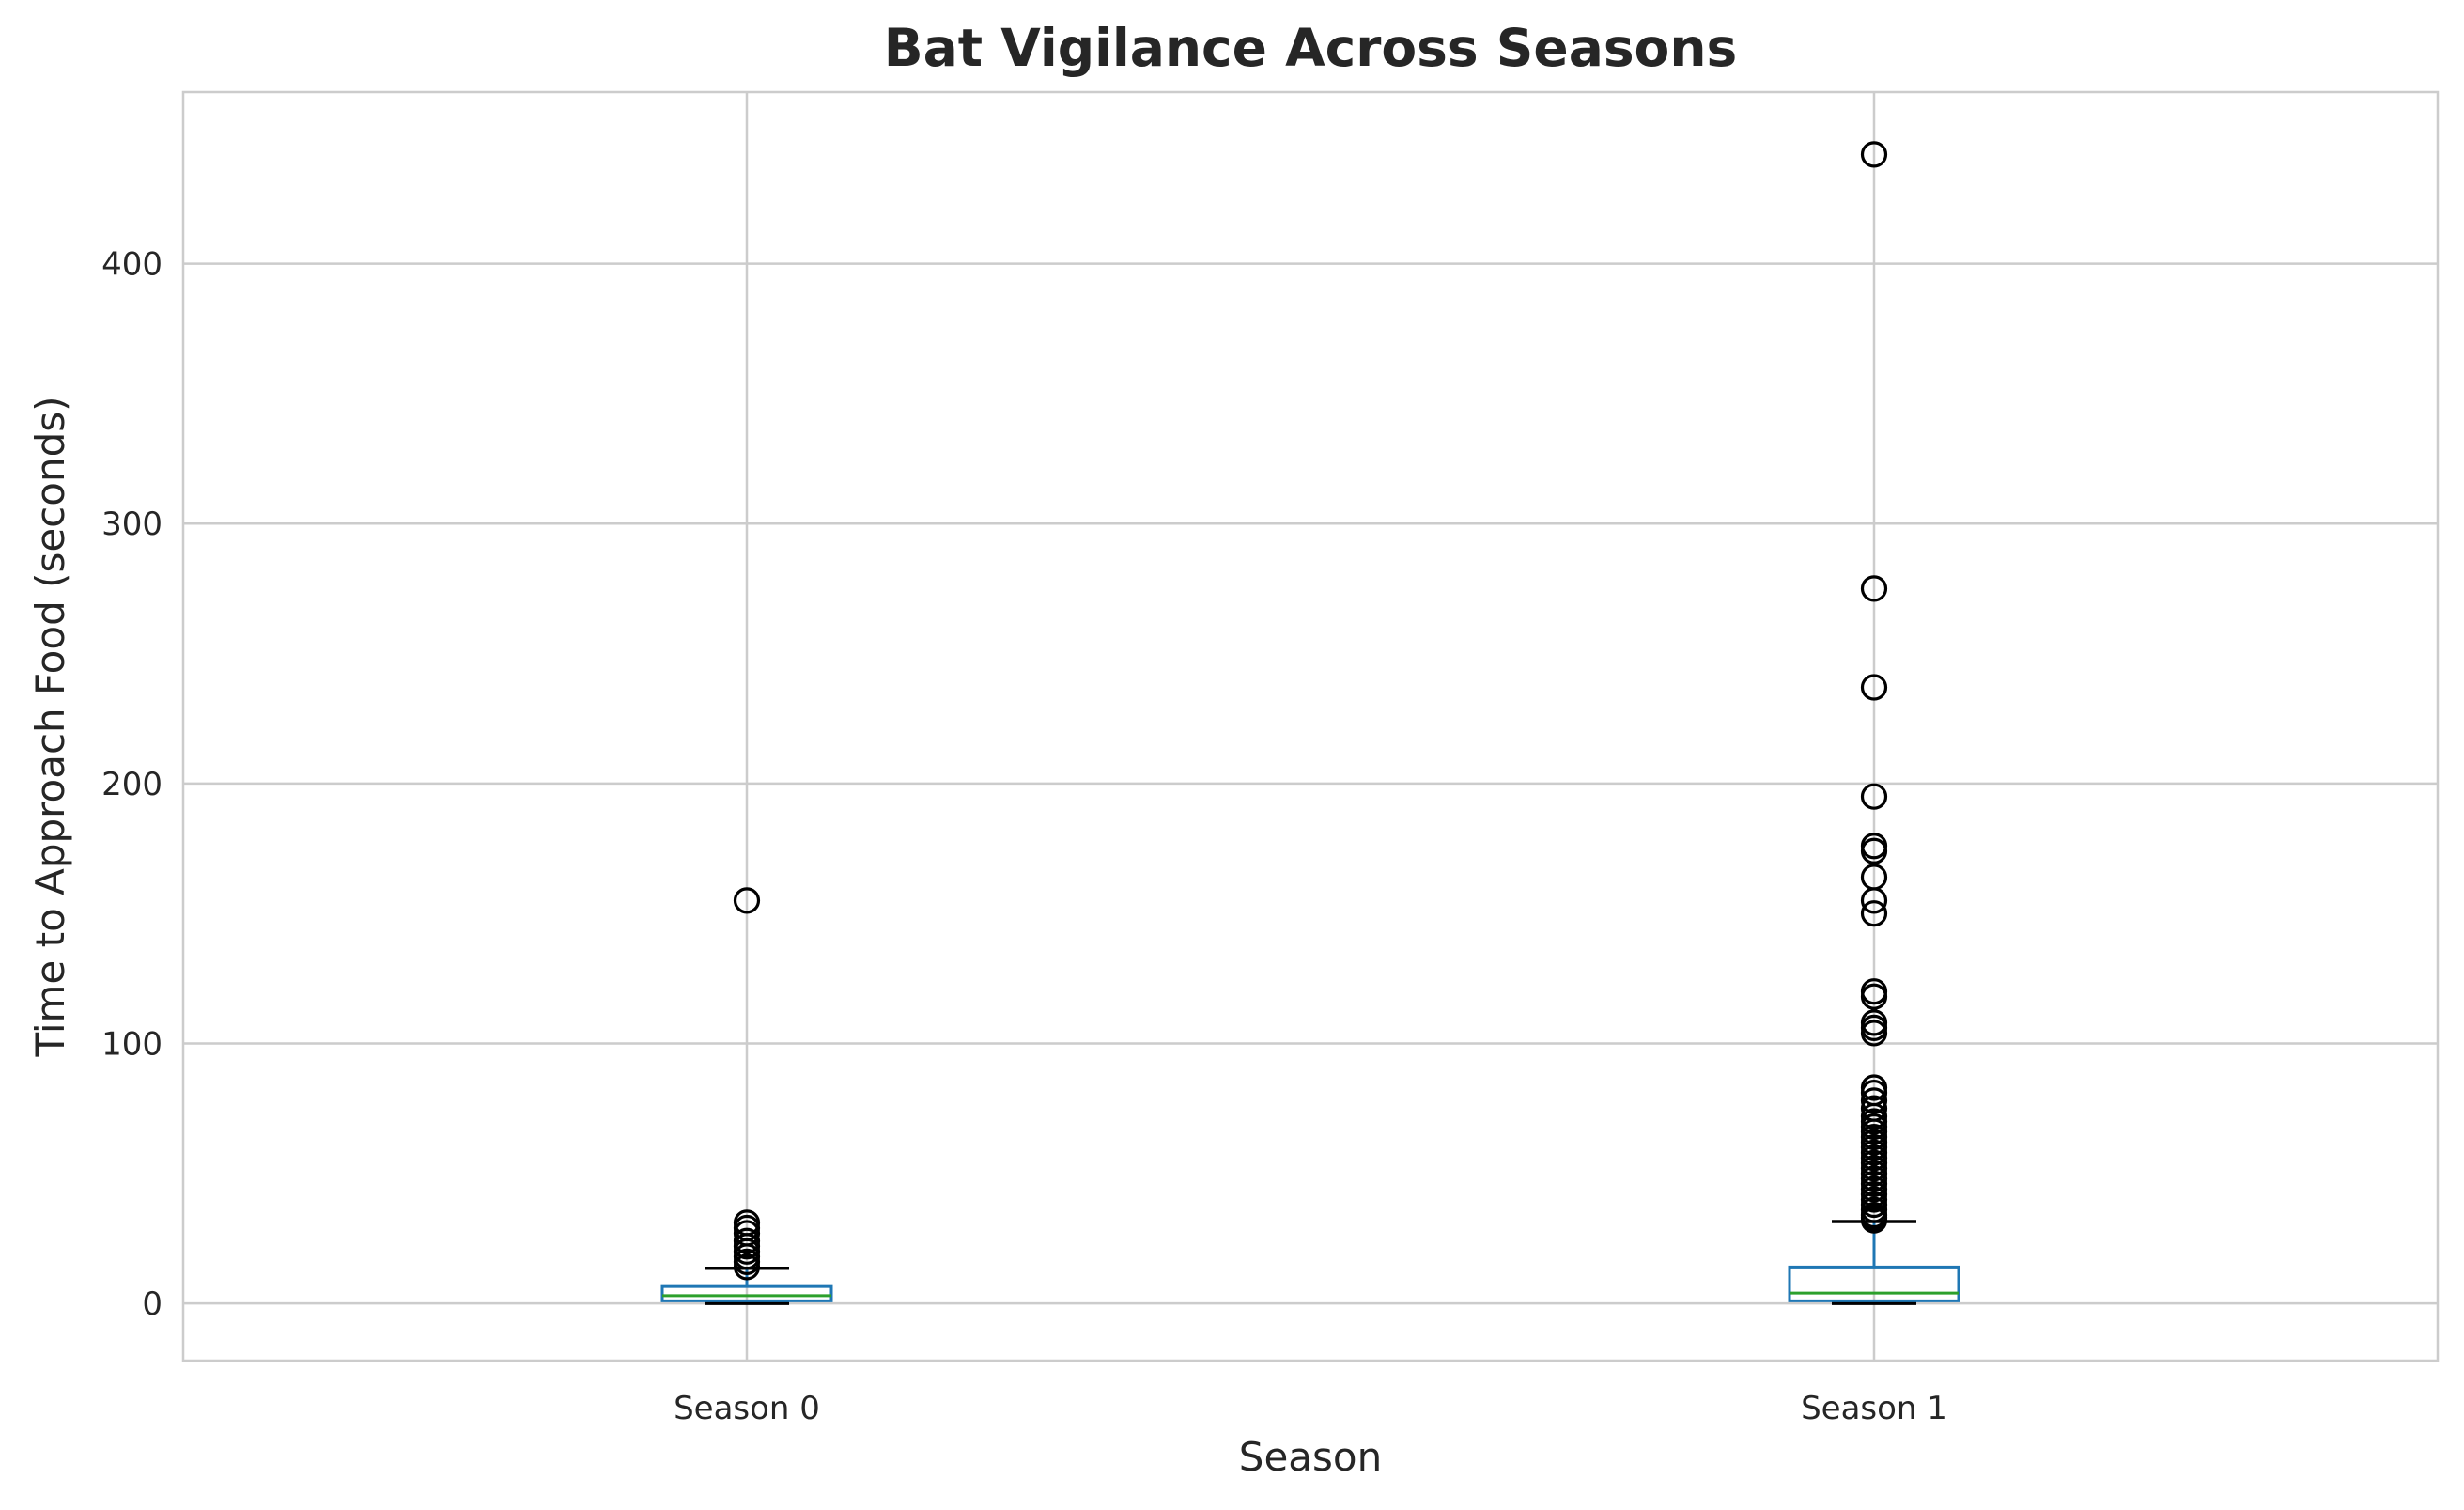  Describe the element at coordinates (132, 524) in the screenshot. I see `y-tick-label: 300` at that location.